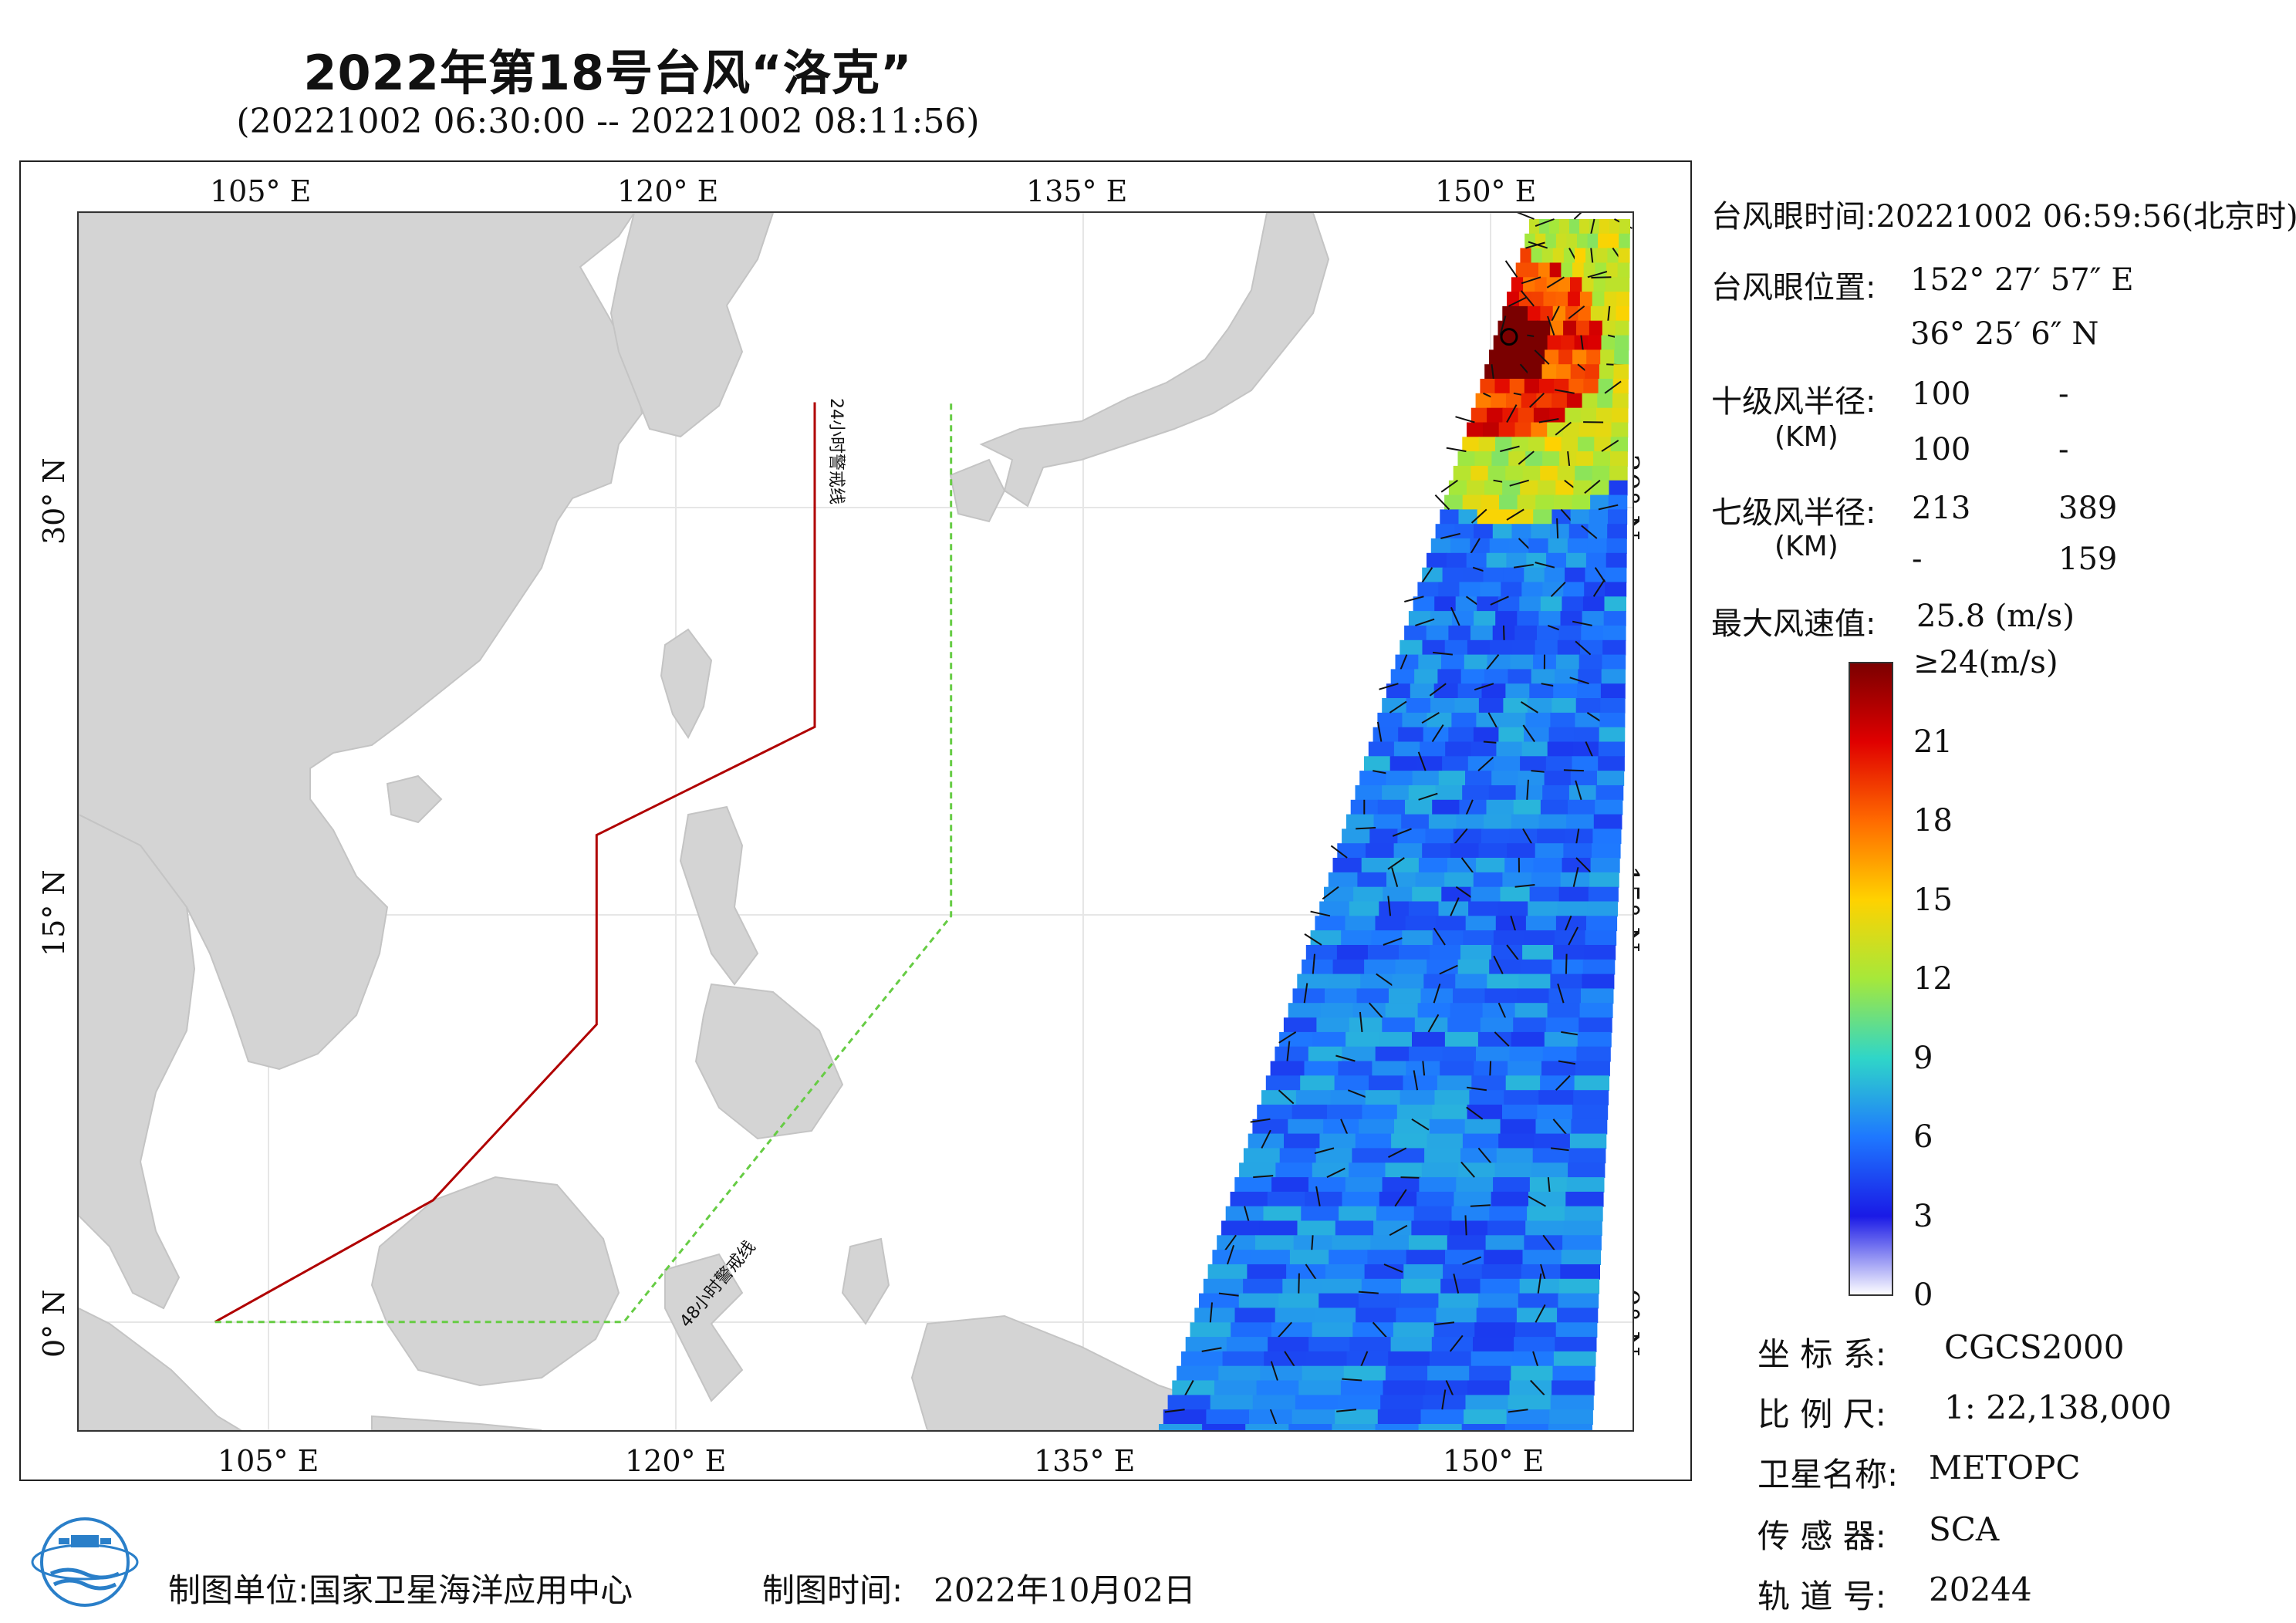 This screenshot has height=1623, width=2296. I want to click on x-tick-top-120: 120° E, so click(668, 191).